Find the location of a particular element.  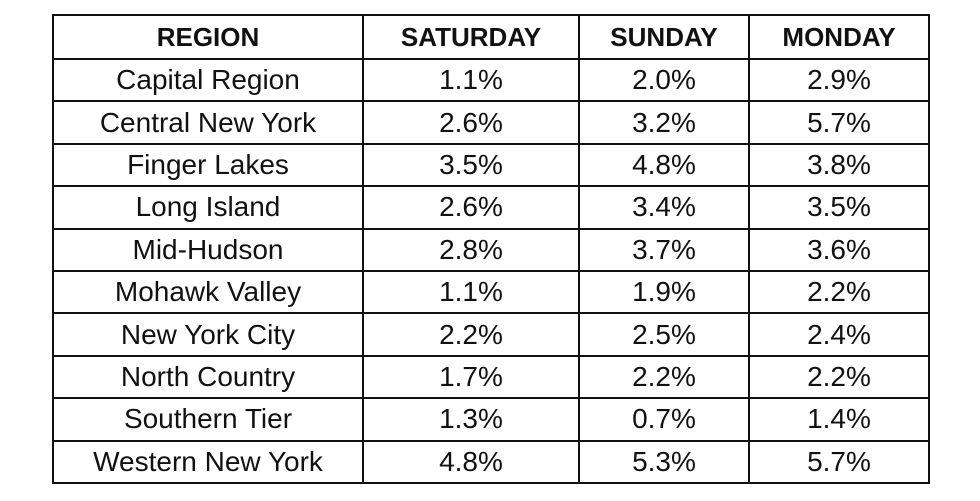

table-row: Western New York 4.8% 5.3% 5.7% is located at coordinates (491, 461).